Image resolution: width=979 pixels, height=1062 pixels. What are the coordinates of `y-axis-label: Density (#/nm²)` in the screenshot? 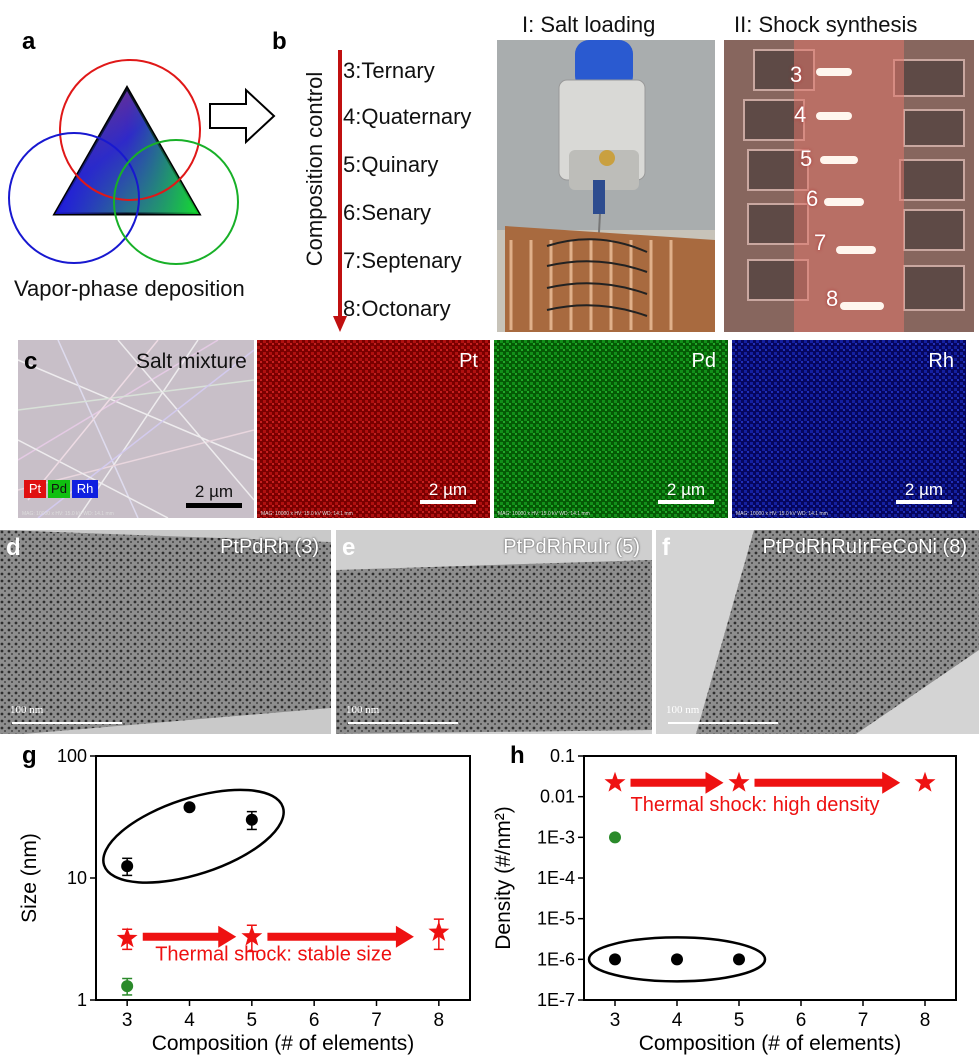 It's located at (503, 878).